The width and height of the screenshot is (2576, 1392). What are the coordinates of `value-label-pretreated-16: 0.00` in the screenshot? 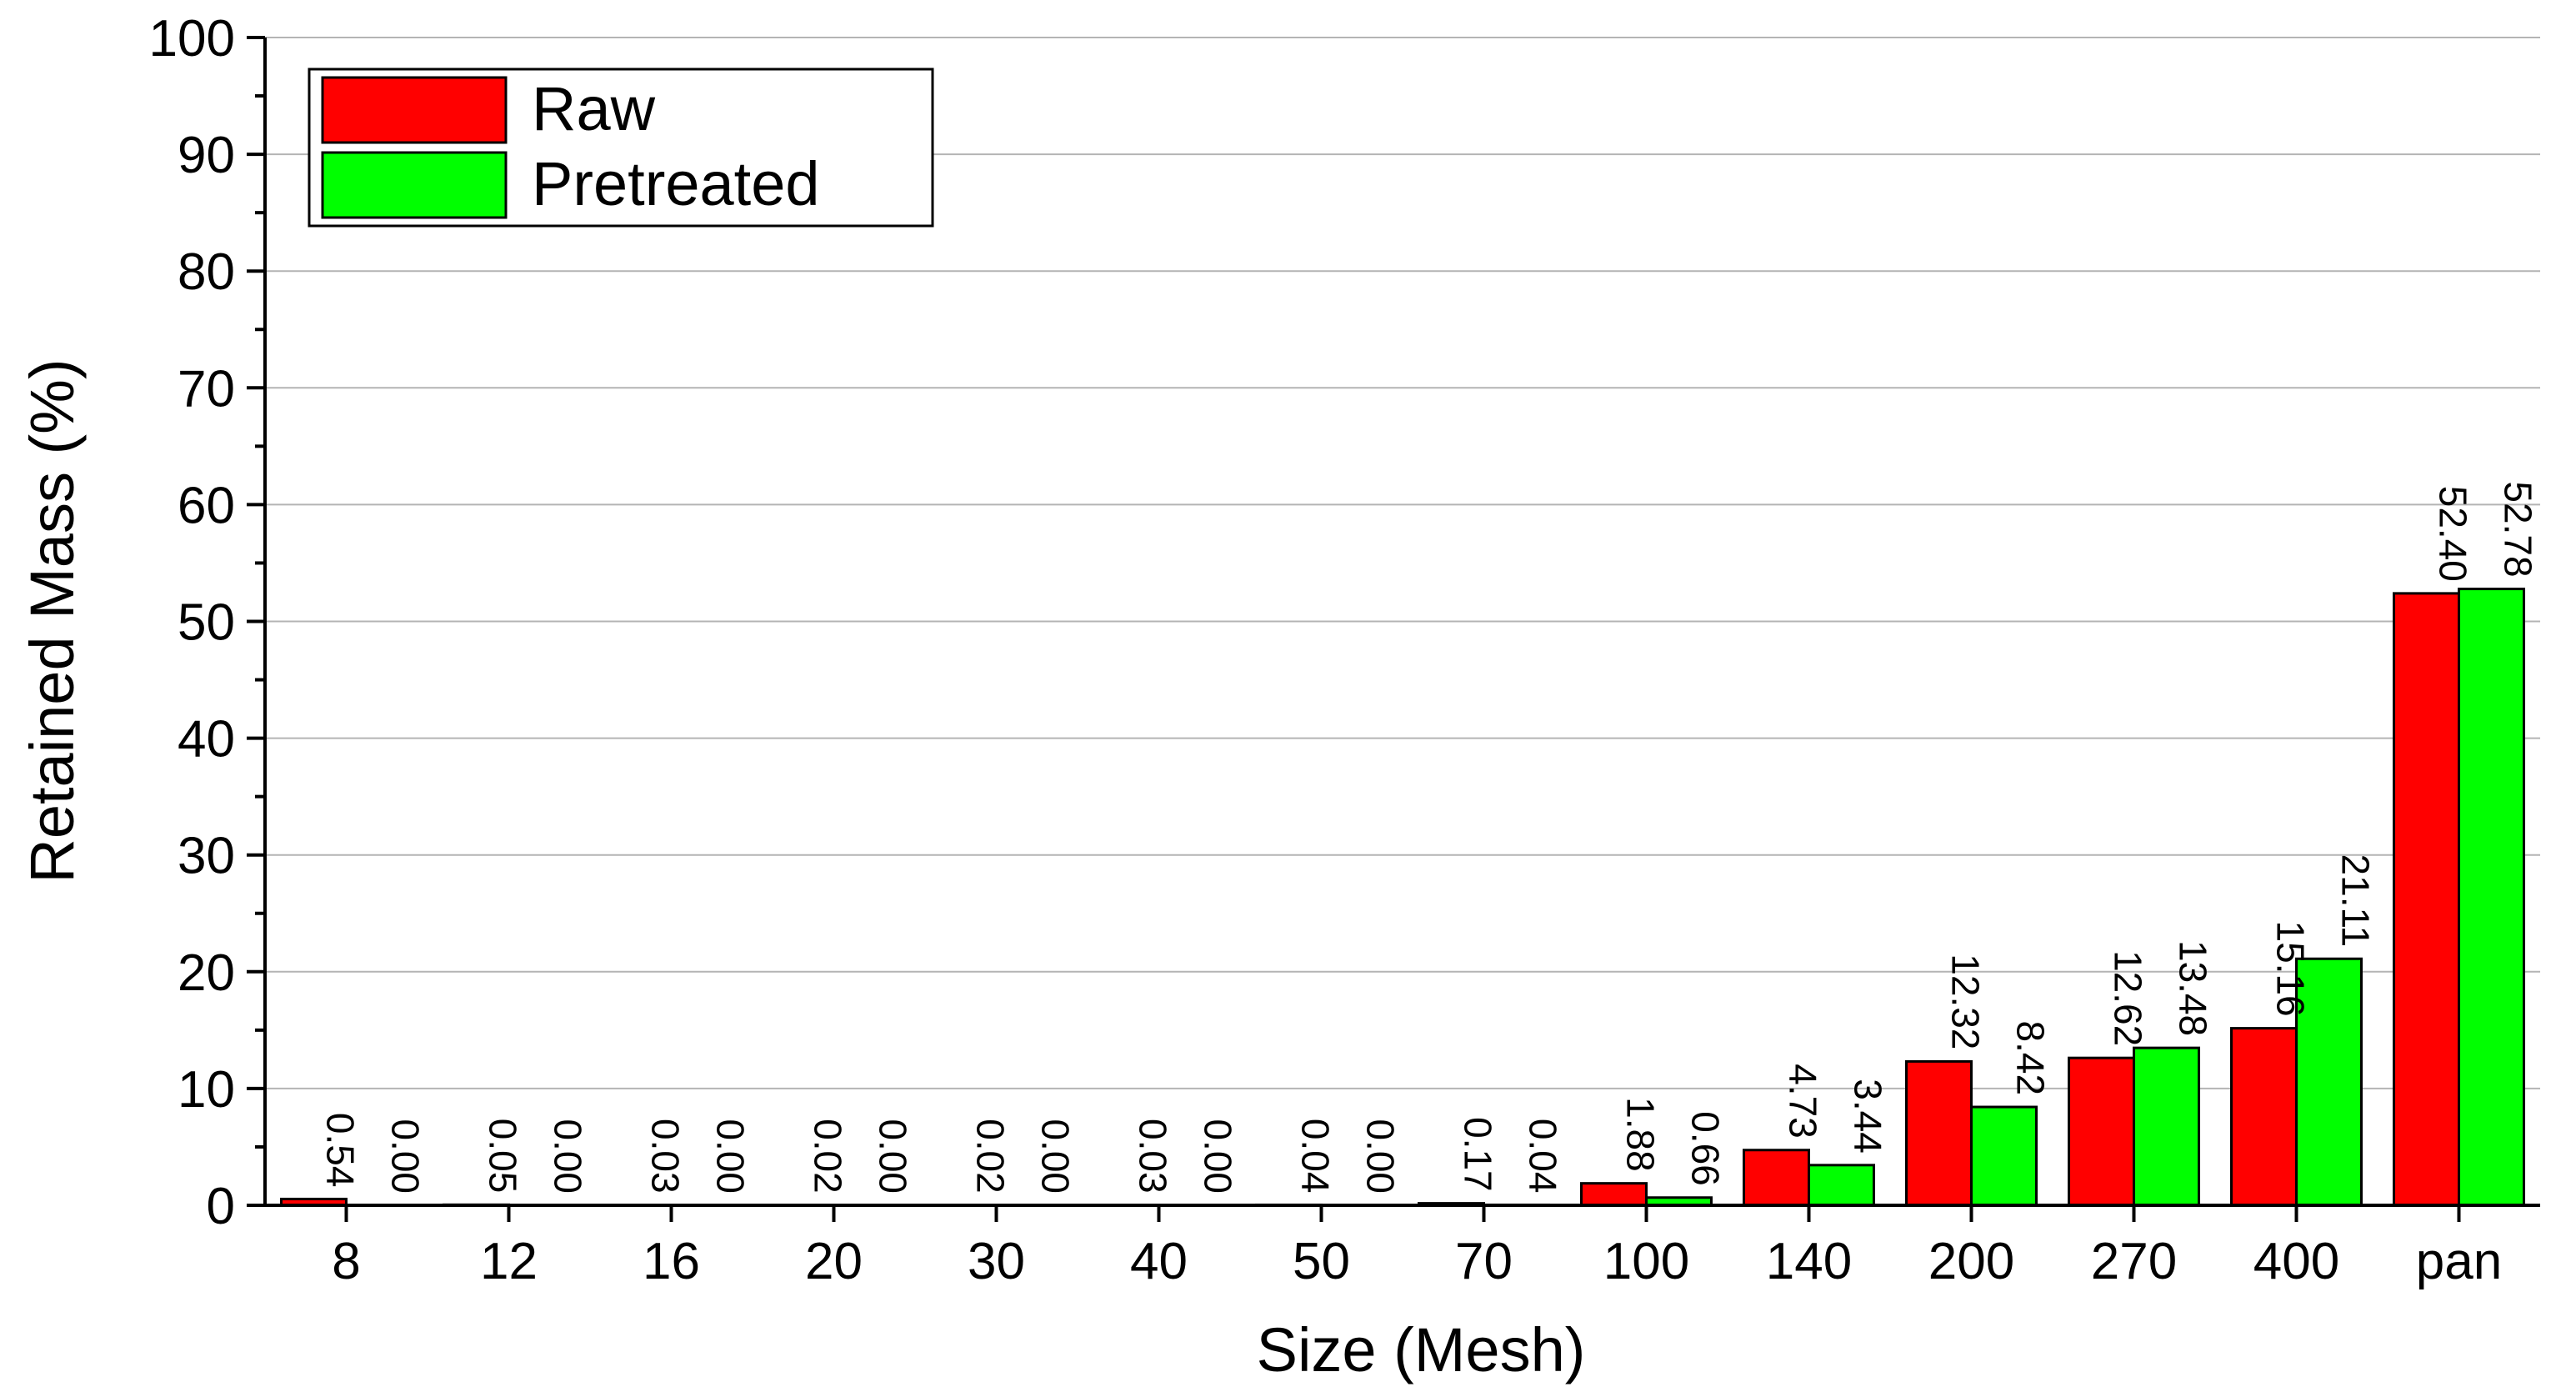 It's located at (731, 1156).